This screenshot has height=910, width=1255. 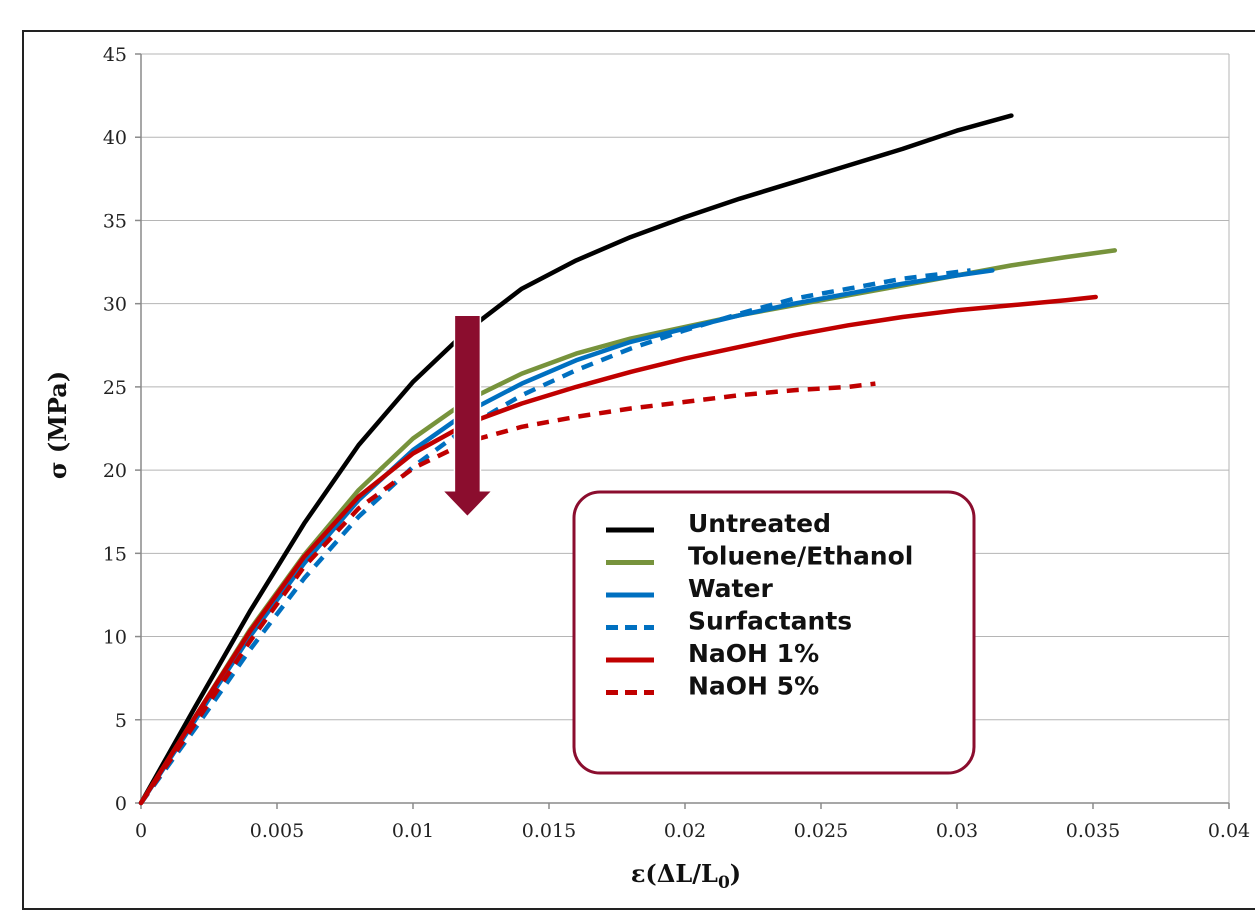 I want to click on y-tick-label-4: 20, so click(x=115, y=471).